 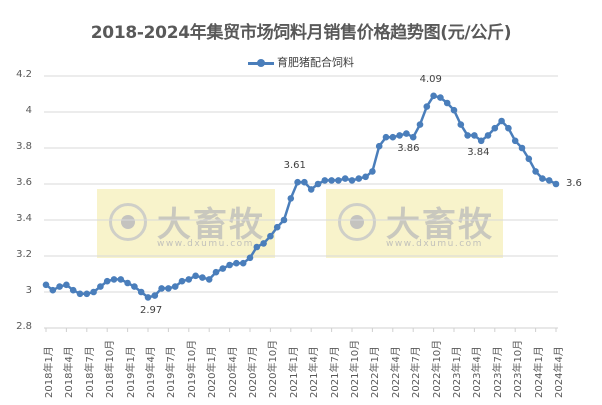 I want to click on watermark-right: 大畜牧 www.dxumu.com, so click(x=414, y=223).